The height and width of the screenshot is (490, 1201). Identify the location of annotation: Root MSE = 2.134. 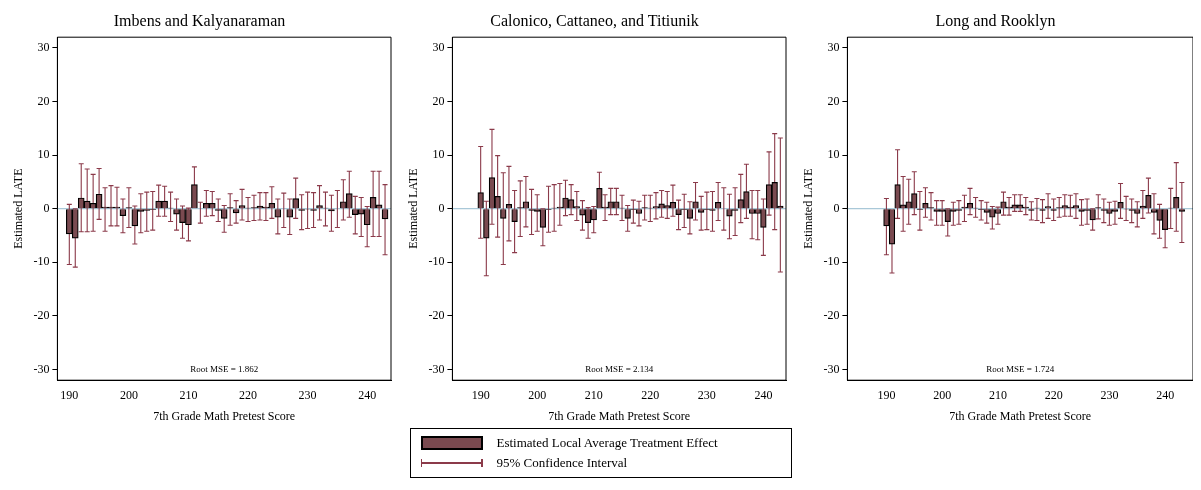
(619, 369).